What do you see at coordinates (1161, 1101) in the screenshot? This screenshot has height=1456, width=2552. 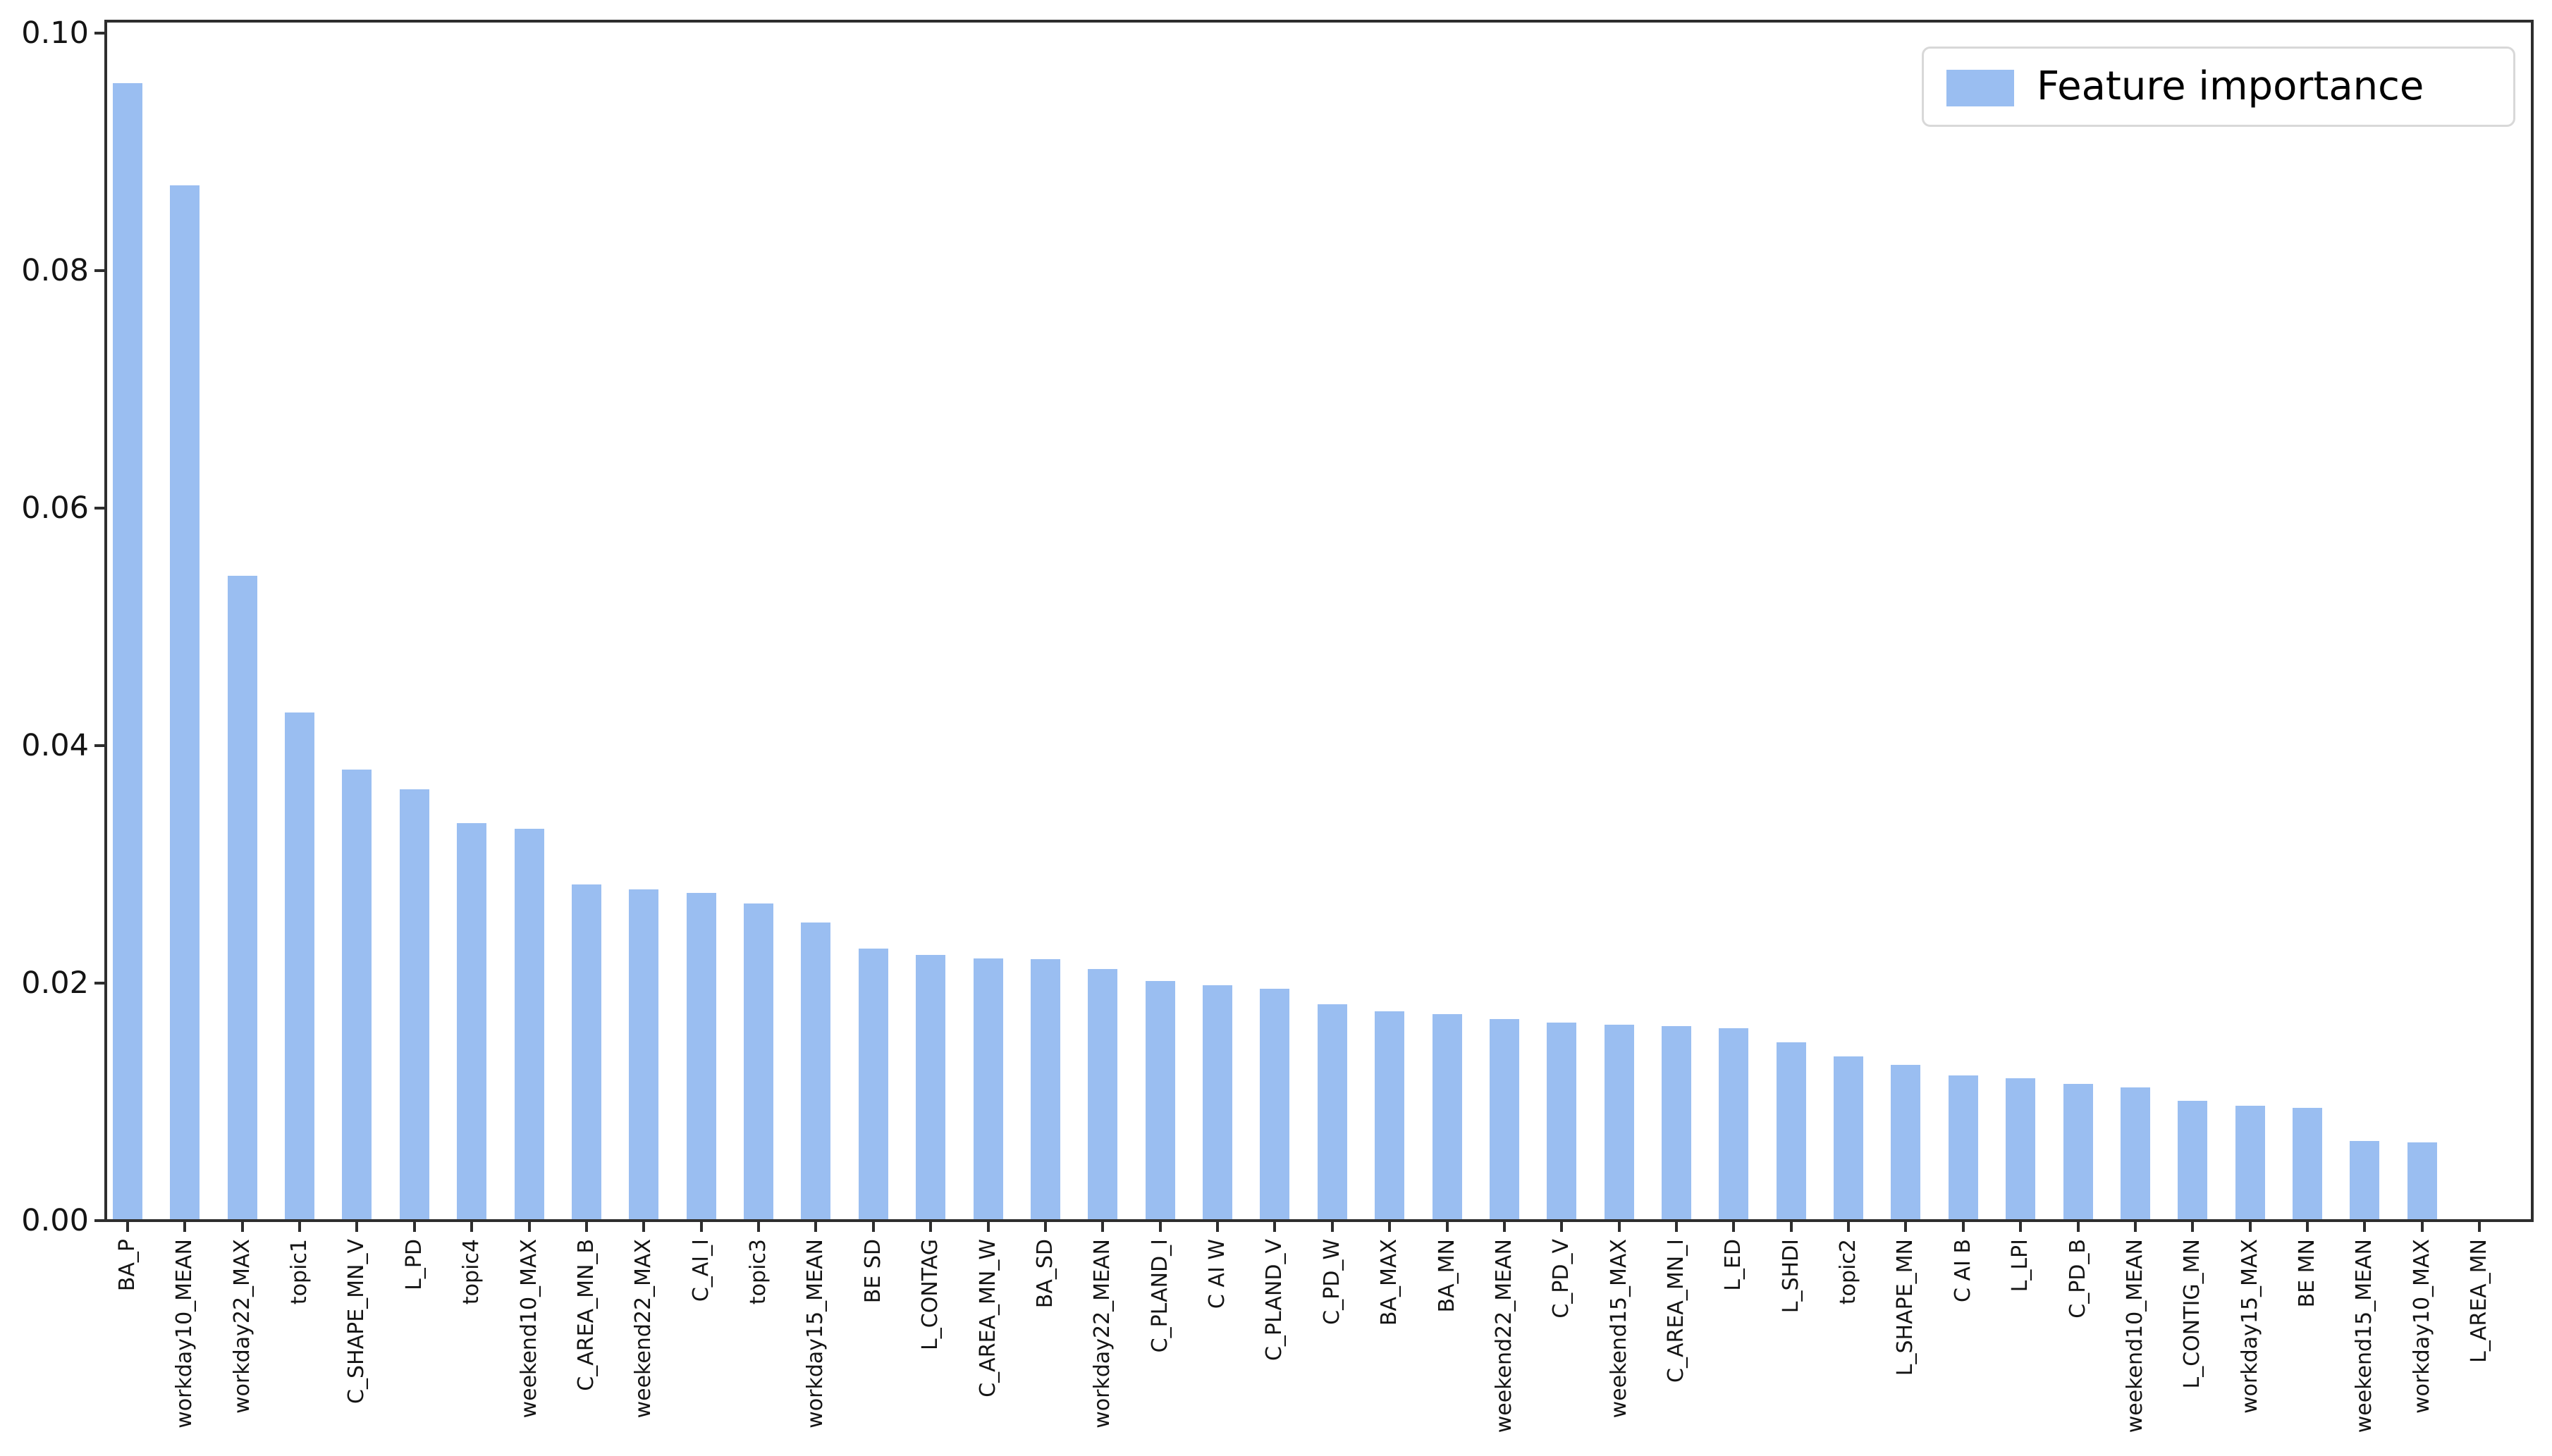 I see `bar-C_PLAND_I` at bounding box center [1161, 1101].